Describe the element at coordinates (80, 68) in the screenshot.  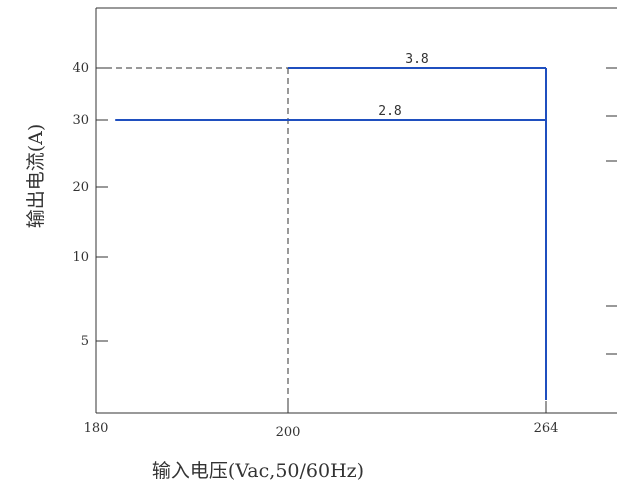
I see `y-tick-label-40: 40` at that location.